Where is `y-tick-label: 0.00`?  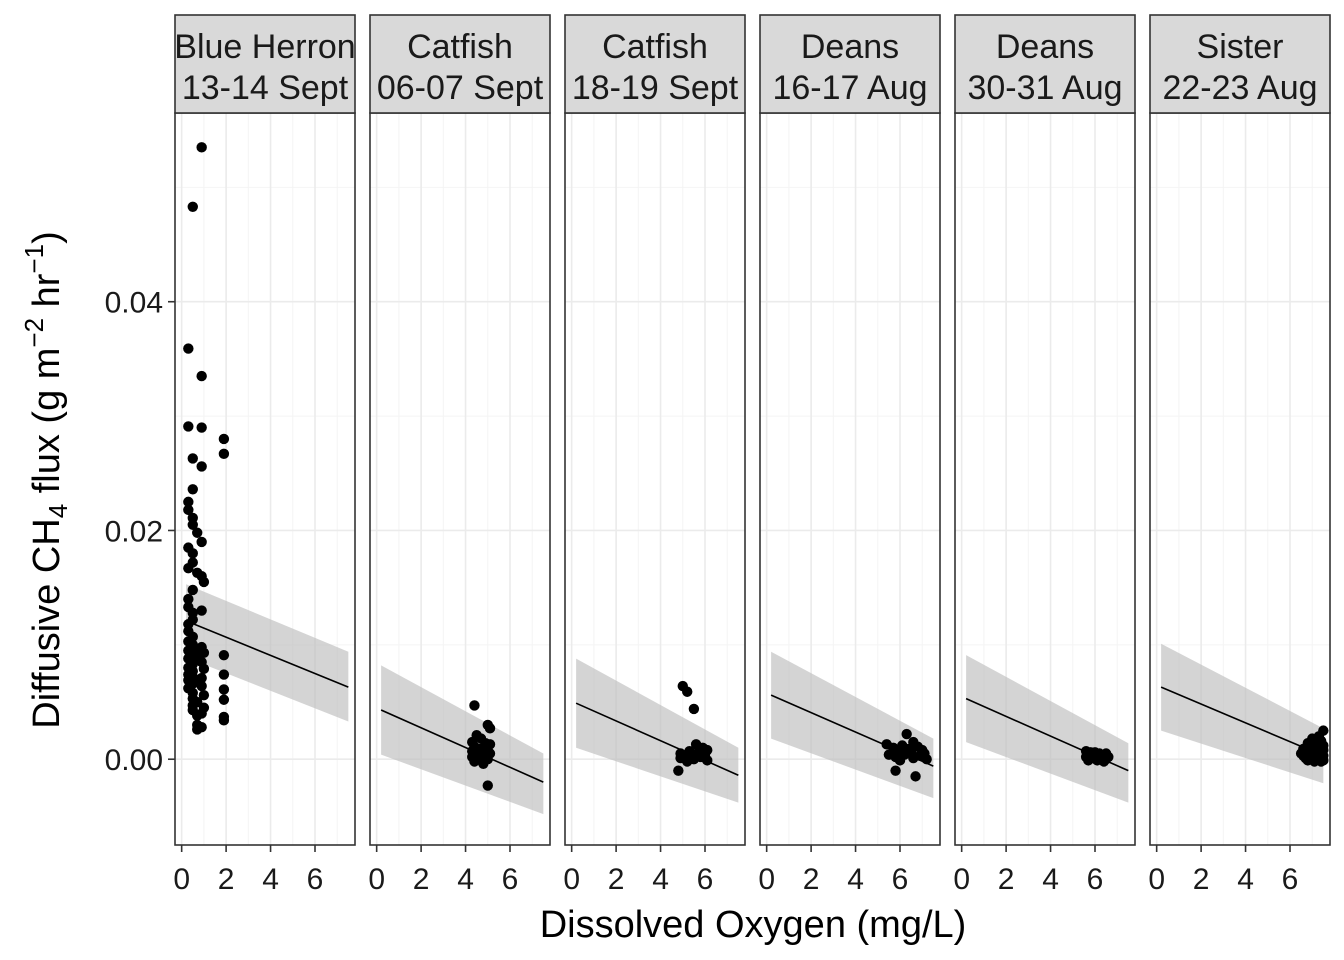
y-tick-label: 0.00 is located at coordinates (134, 760).